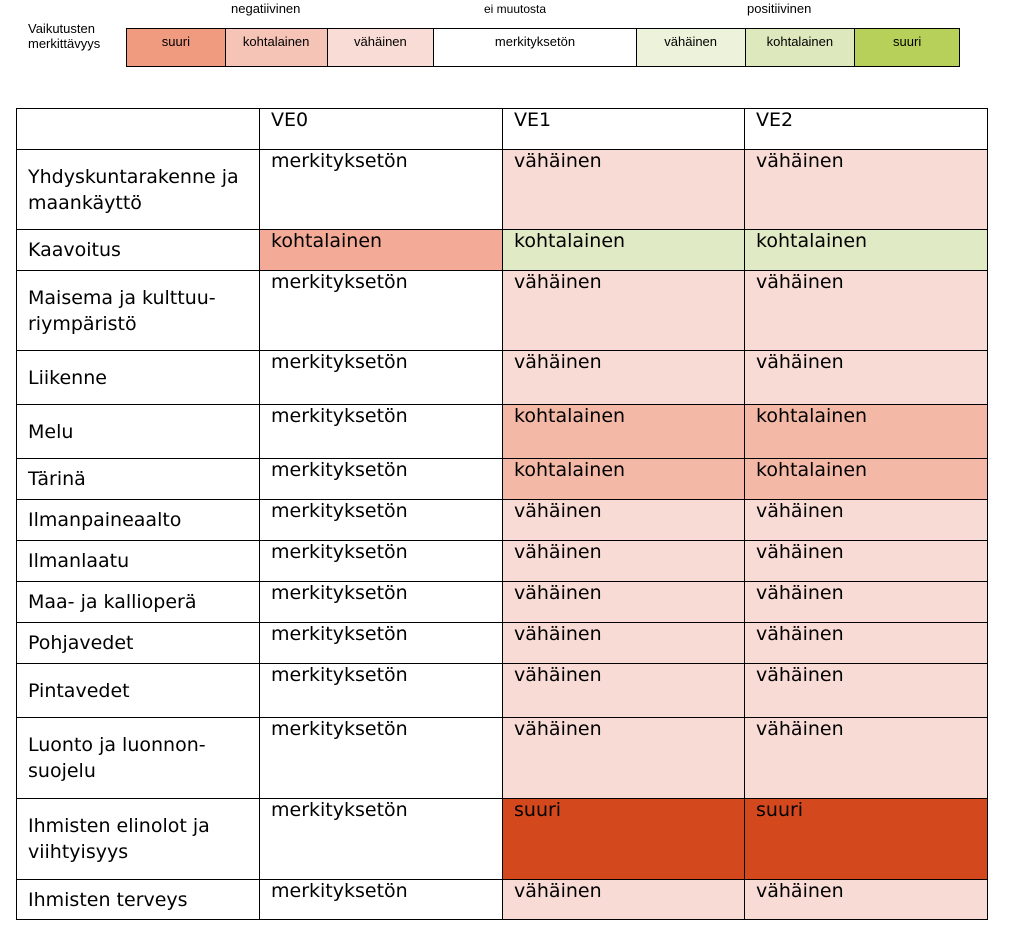  Describe the element at coordinates (138, 561) in the screenshot. I see `row-topic: Ilmanlaatu` at that location.